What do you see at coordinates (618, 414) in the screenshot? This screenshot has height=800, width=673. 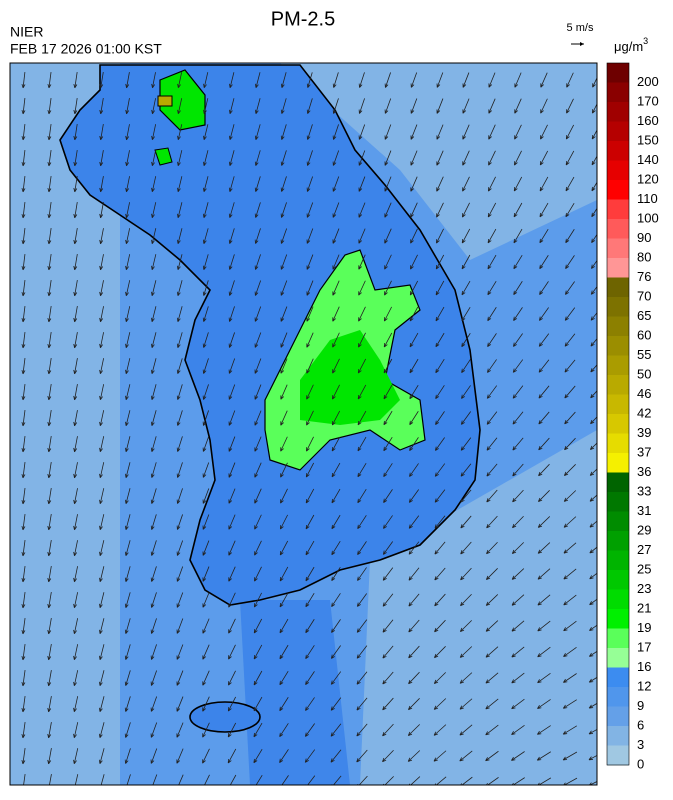 I see `colorbar-frame` at bounding box center [618, 414].